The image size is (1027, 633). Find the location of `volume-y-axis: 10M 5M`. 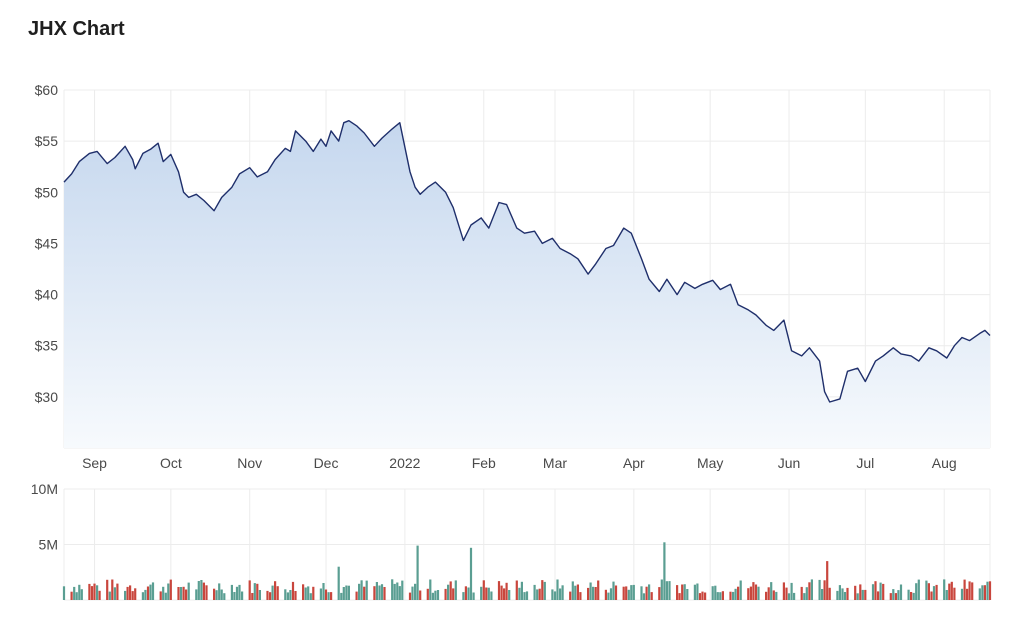

volume-y-axis: 10M 5M is located at coordinates (44, 517).